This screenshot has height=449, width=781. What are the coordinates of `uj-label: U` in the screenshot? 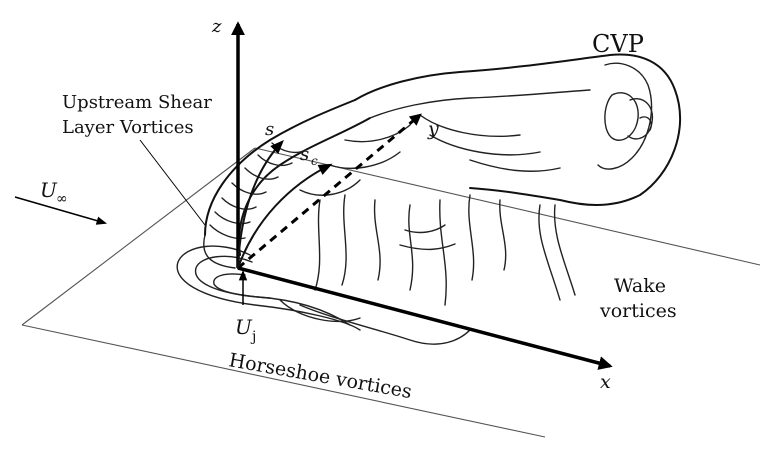 It's located at (244, 327).